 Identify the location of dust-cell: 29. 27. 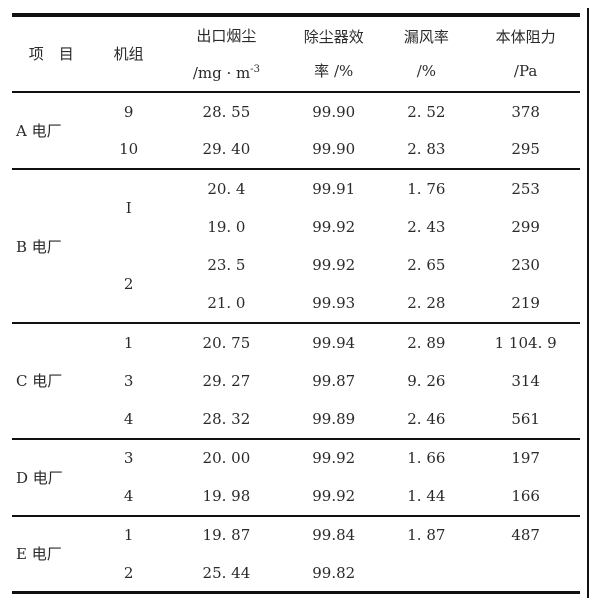
(226, 380).